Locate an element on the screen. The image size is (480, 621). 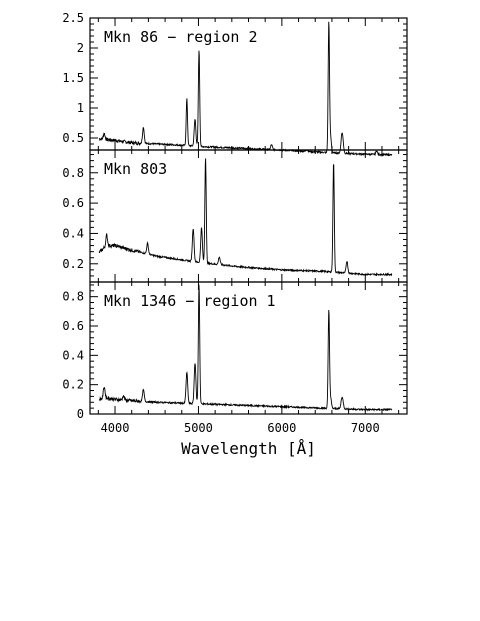
panel-label: Mkn 1346 − region 1 is located at coordinates (190, 301).